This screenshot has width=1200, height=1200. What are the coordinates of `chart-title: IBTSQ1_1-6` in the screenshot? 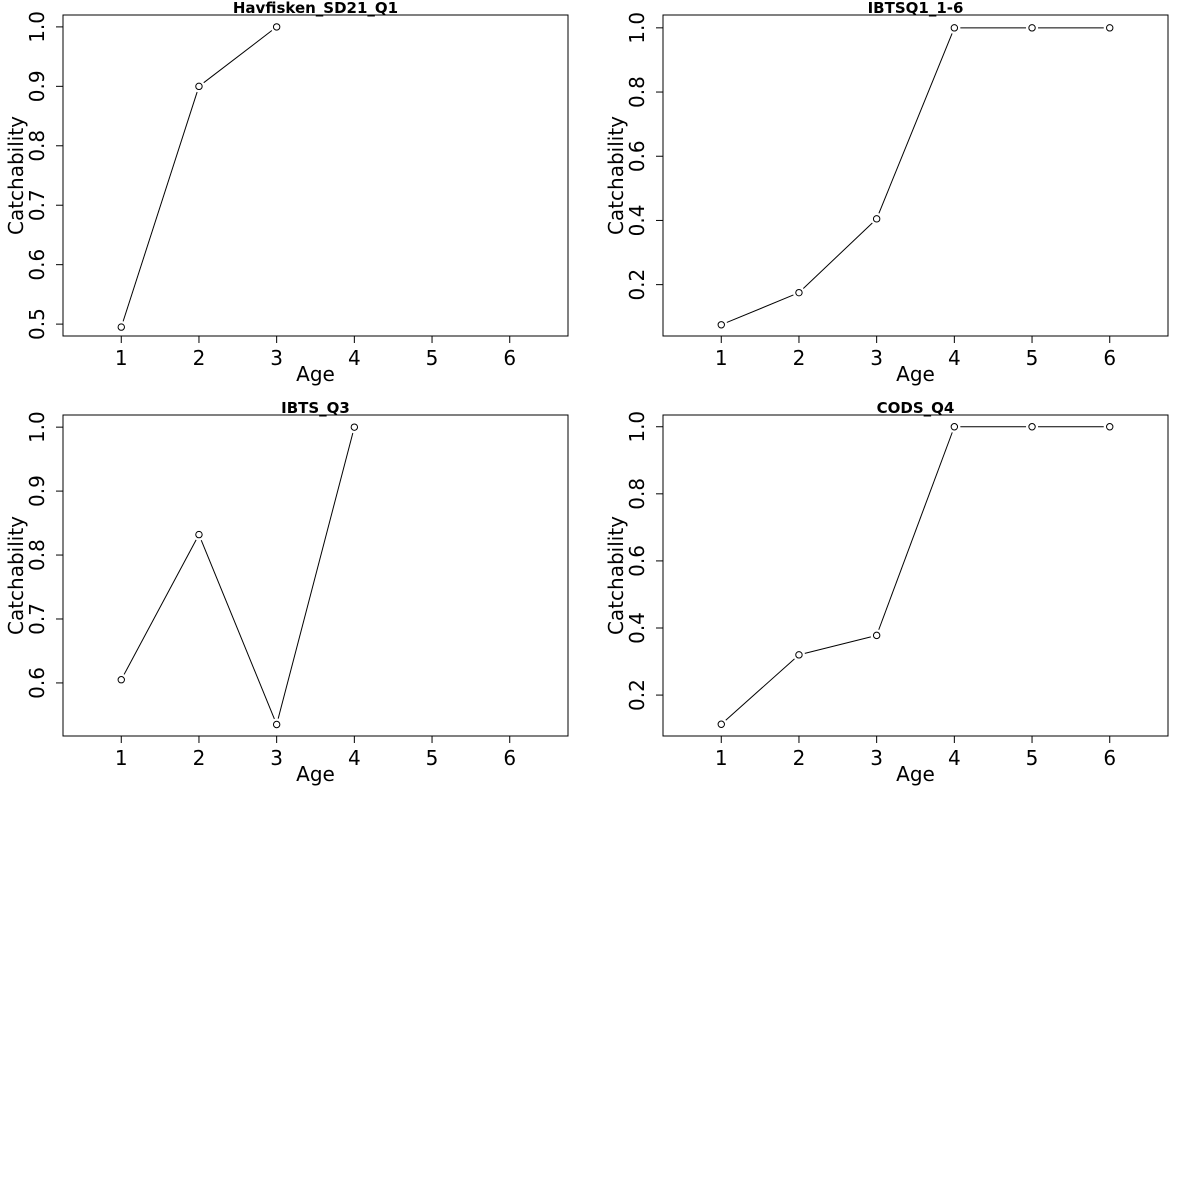 It's located at (916, 8).